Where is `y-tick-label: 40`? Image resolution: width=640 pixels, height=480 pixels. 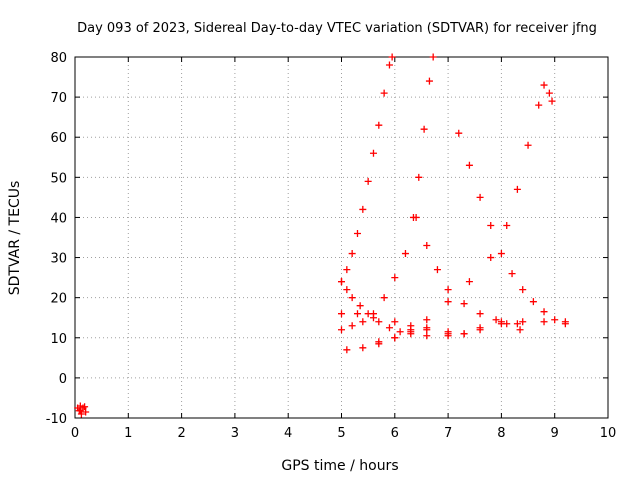
y-tick-label: 40 is located at coordinates (58, 218).